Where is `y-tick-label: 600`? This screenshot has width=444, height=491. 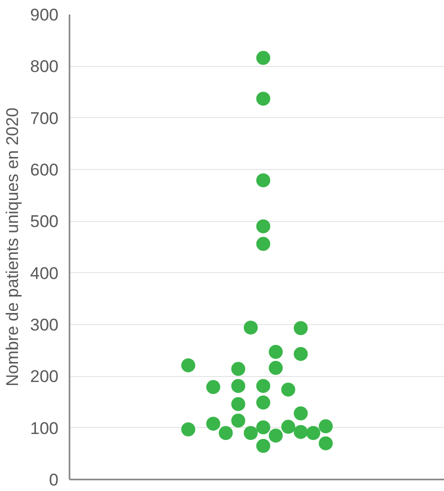
y-tick-label: 600 is located at coordinates (44, 170).